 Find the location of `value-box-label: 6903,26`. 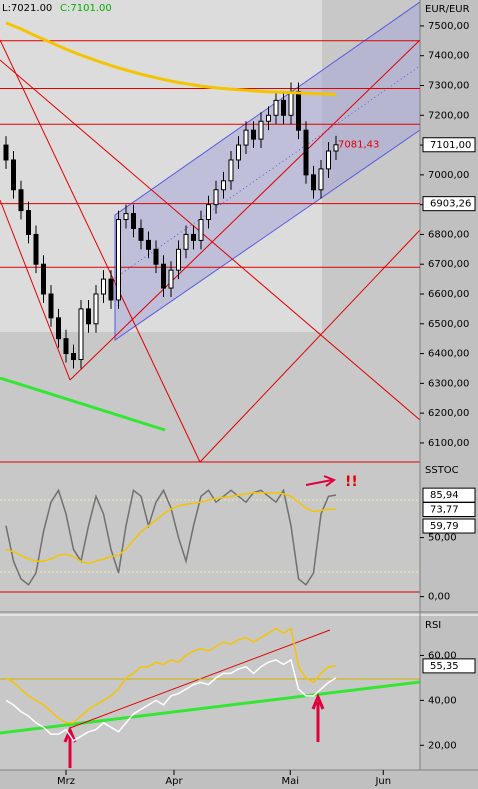

value-box-label: 6903,26 is located at coordinates (450, 204).